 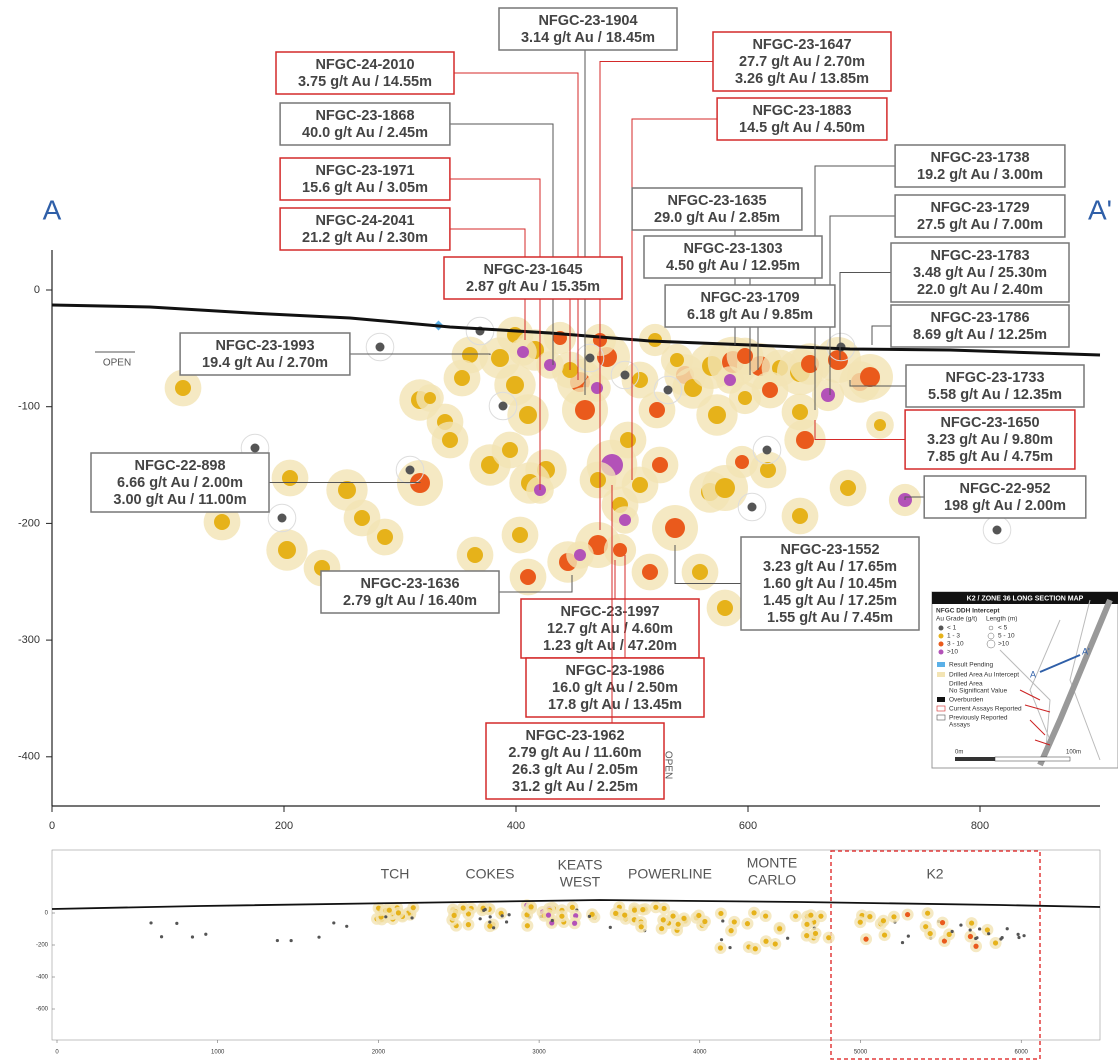 What do you see at coordinates (615, 705) in the screenshot?
I see `callout-text: 17.8 g/t Au / 13.45m` at bounding box center [615, 705].